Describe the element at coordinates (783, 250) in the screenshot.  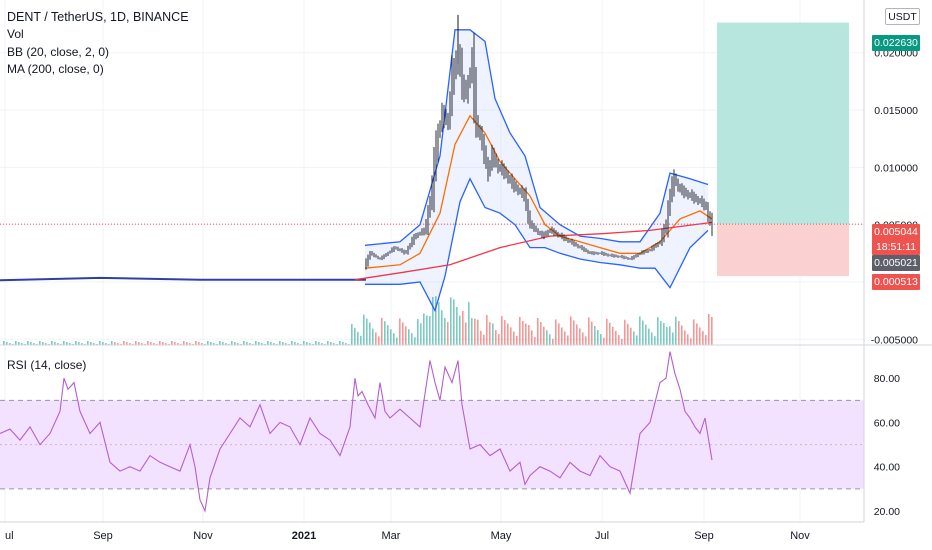
I see `stop-zone` at that location.